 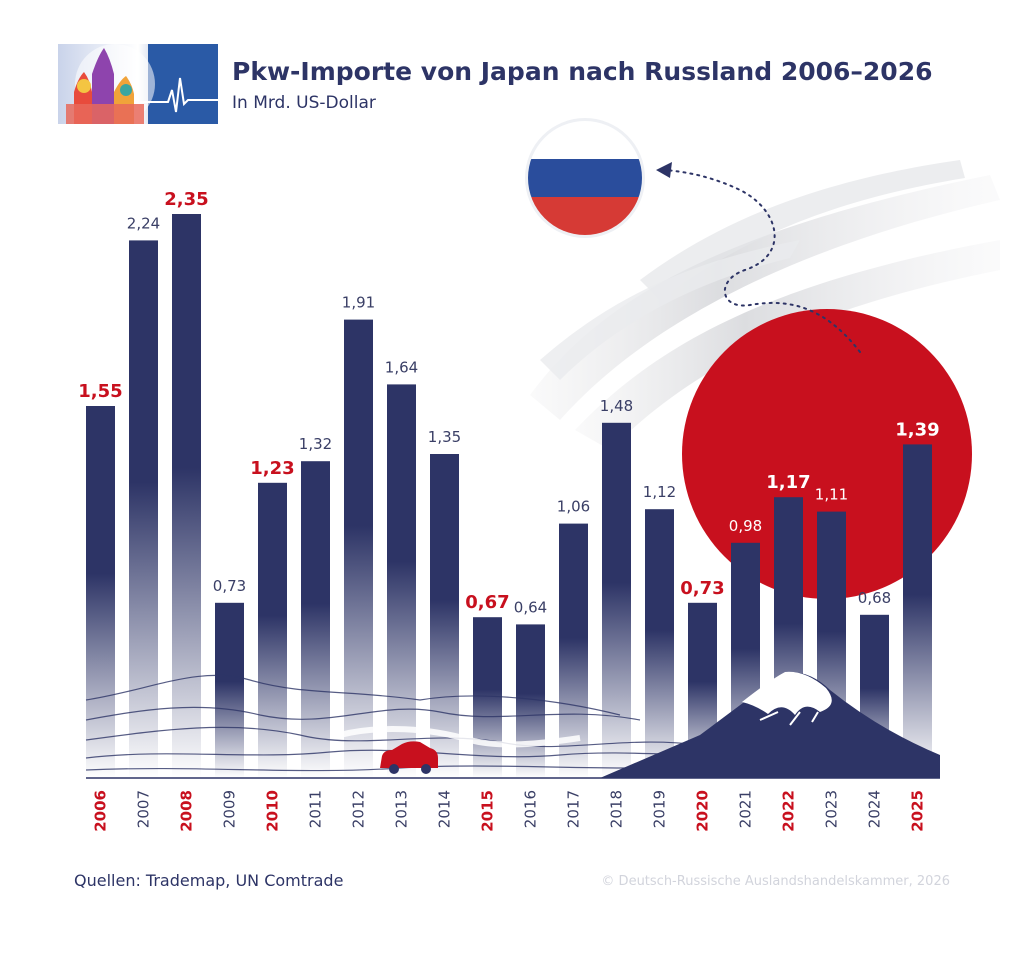 I want to click on x-label-2021: 2021, so click(x=746, y=809).